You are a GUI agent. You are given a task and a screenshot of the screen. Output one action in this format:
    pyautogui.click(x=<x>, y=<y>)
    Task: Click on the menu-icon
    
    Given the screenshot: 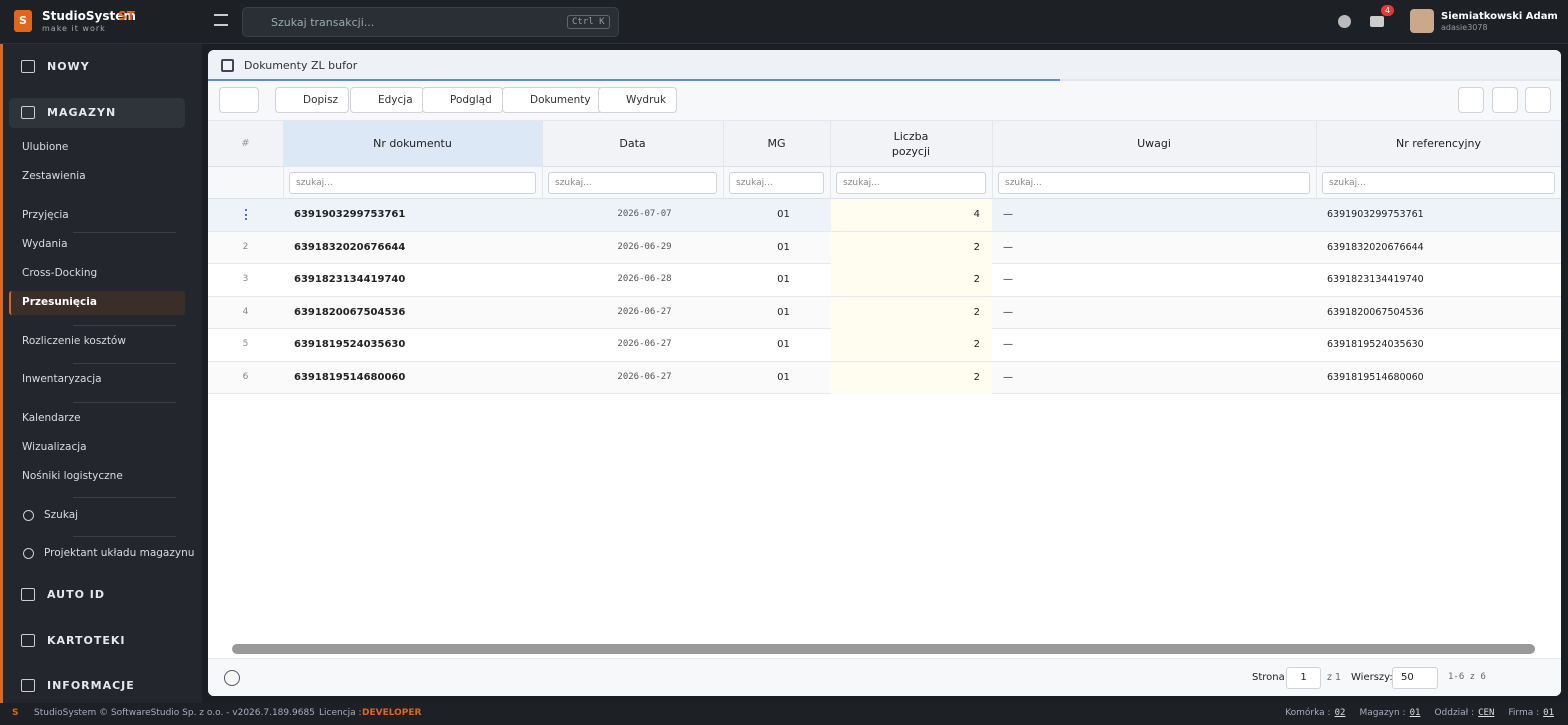 What is the action you would take?
    pyautogui.click(x=28, y=685)
    